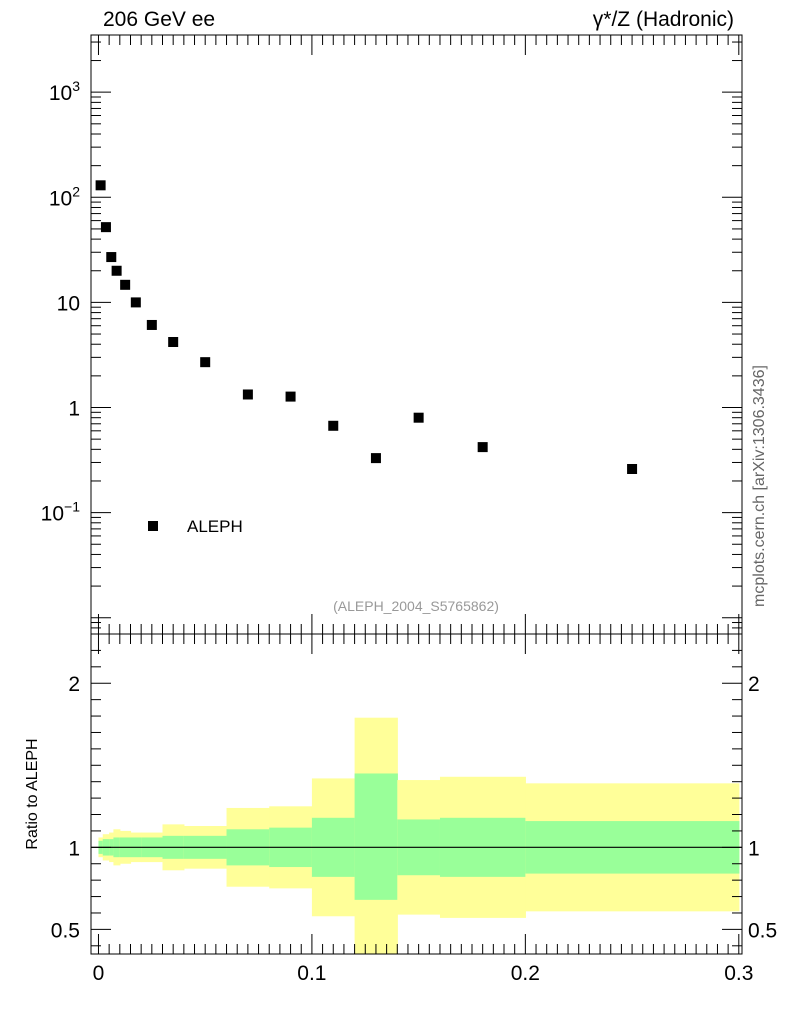  I want to click on ratio-y-tick-label-left-0: 0.5, so click(65, 930).